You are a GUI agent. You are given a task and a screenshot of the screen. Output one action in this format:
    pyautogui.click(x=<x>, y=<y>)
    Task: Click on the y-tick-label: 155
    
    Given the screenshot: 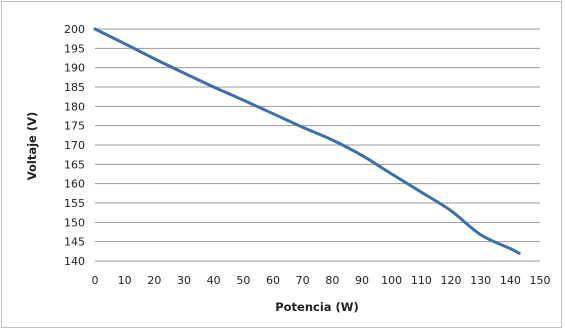 What is the action you would take?
    pyautogui.click(x=74, y=203)
    